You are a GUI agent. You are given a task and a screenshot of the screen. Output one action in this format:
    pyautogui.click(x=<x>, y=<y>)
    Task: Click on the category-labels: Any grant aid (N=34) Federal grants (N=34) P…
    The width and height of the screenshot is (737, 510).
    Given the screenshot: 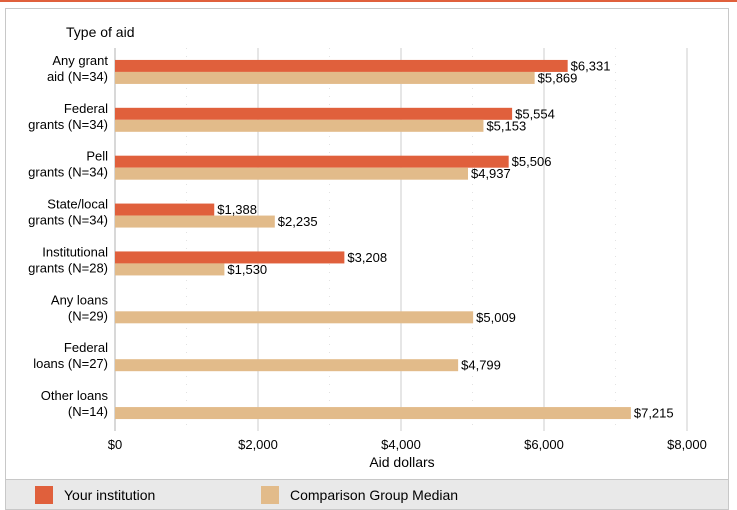 What is the action you would take?
    pyautogui.click(x=68, y=236)
    